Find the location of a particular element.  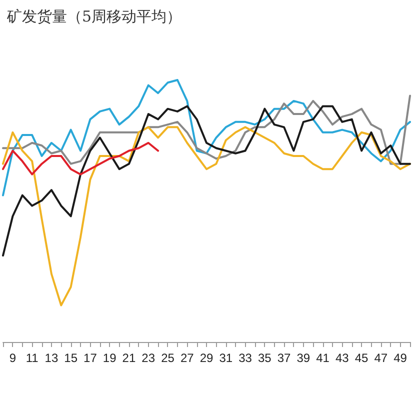

x-tick-label: 27 is located at coordinates (187, 358).